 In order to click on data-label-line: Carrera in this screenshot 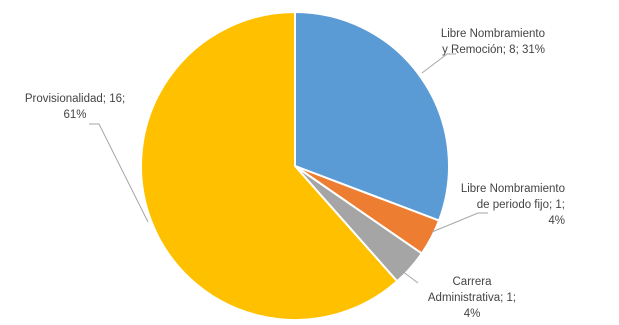, I will do `click(473, 282)`.